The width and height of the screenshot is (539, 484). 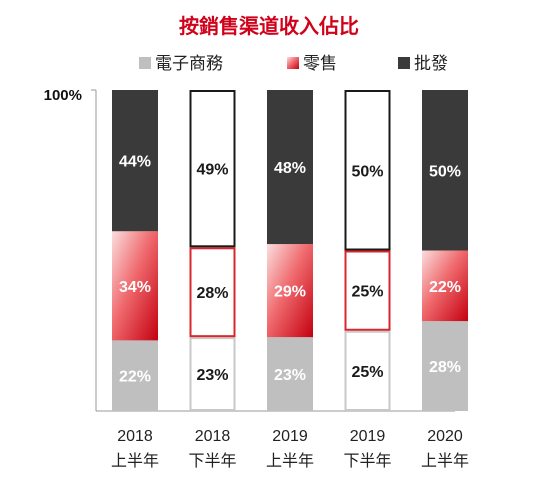 I want to click on category-half-1: 下半年, so click(x=212, y=461).